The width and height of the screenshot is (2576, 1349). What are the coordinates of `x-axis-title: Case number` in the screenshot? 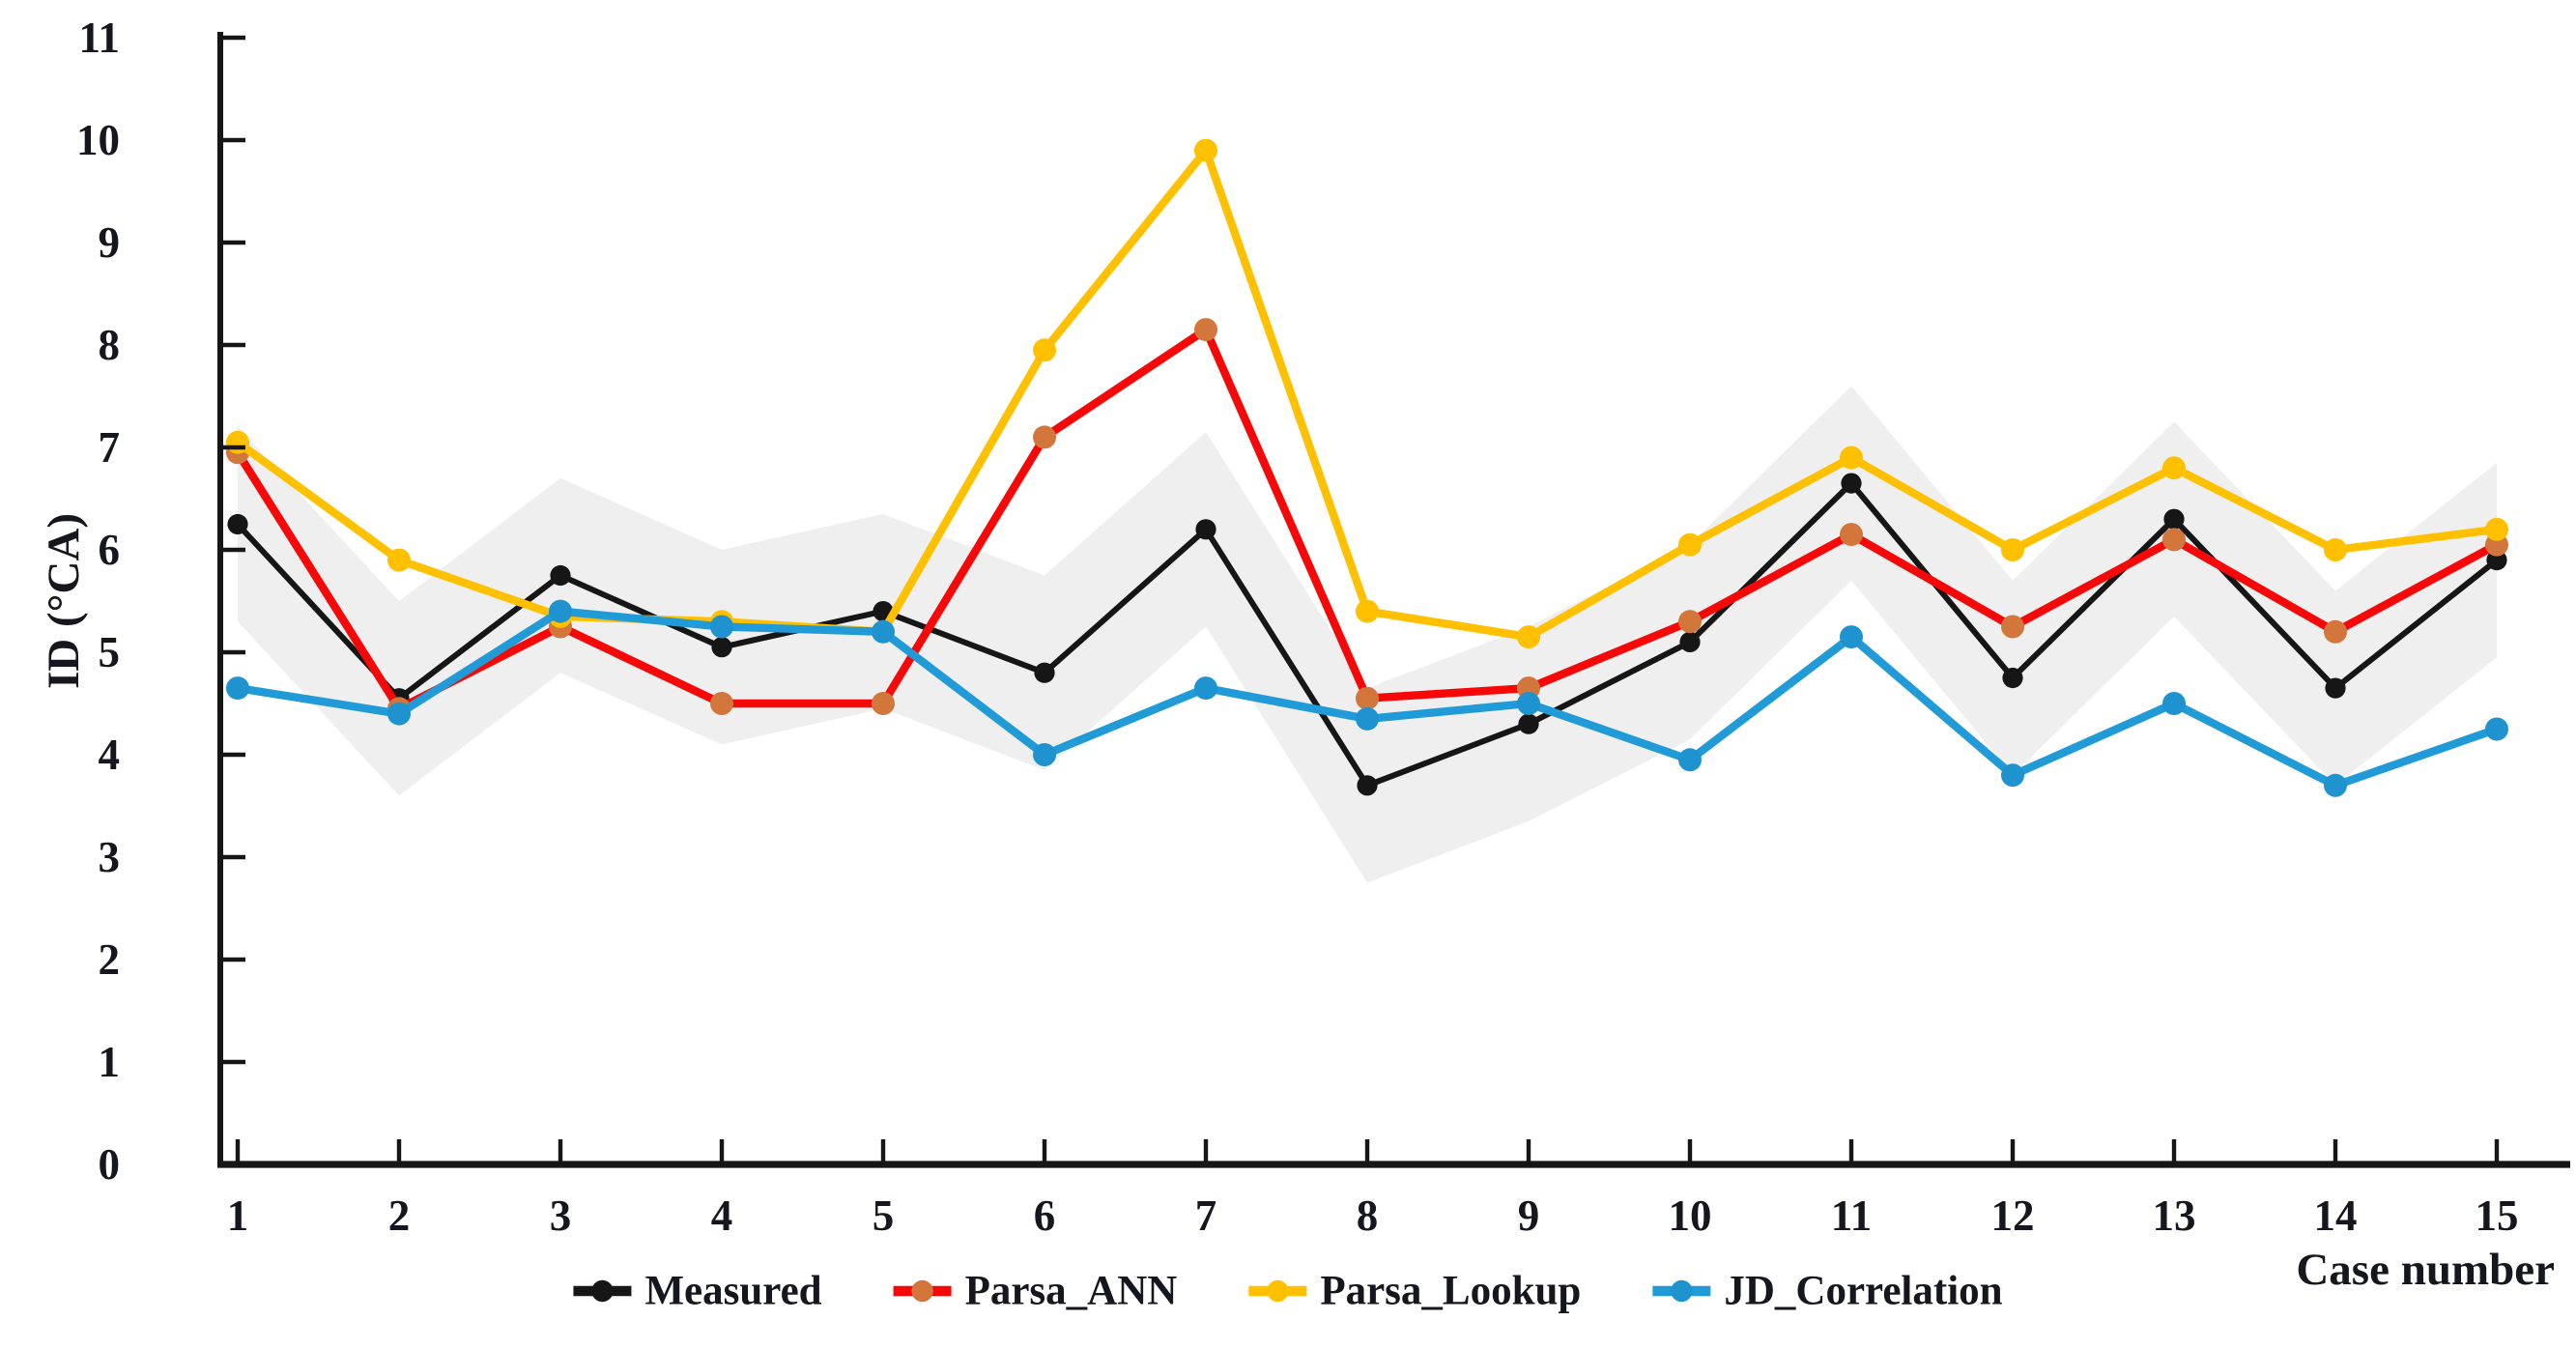 It's located at (2425, 1270).